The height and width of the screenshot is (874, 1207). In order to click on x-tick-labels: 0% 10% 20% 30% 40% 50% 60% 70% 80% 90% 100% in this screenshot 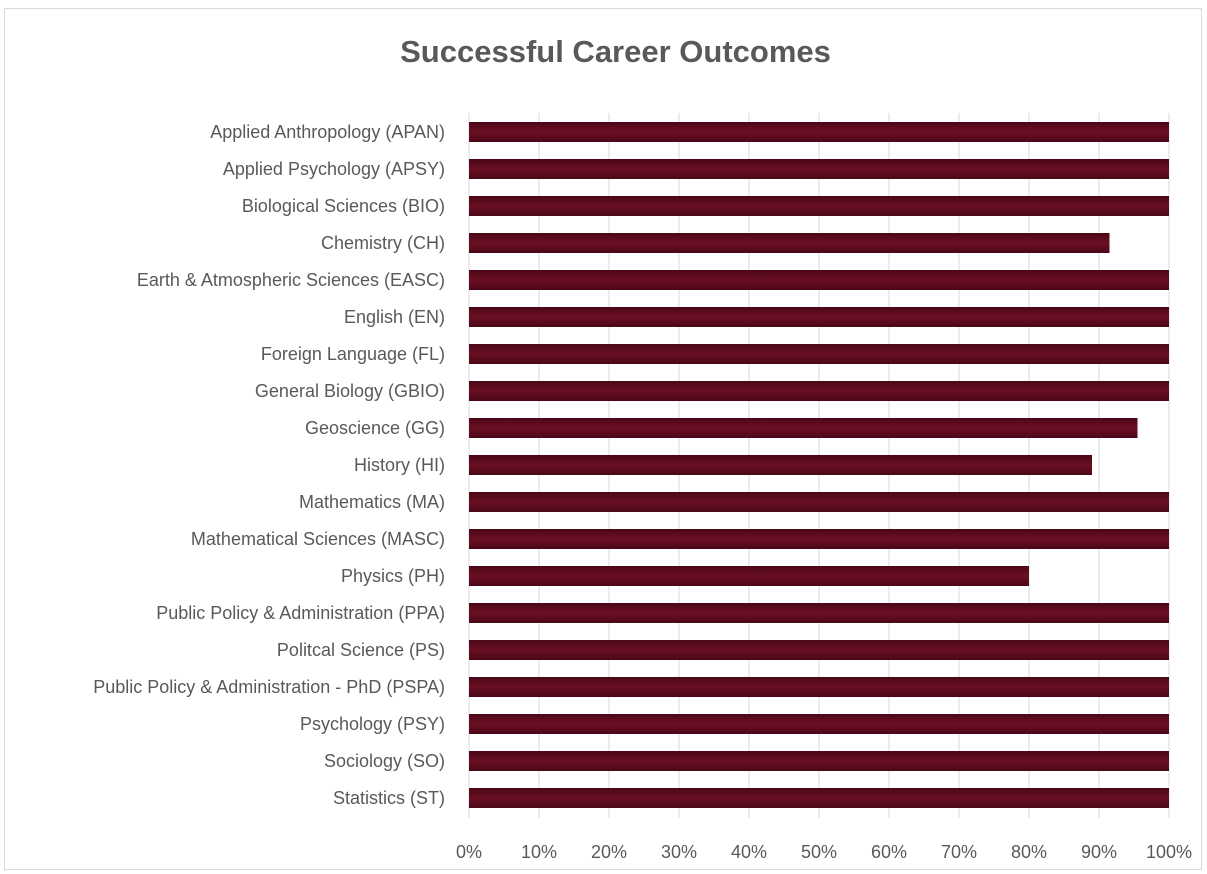, I will do `click(824, 852)`.